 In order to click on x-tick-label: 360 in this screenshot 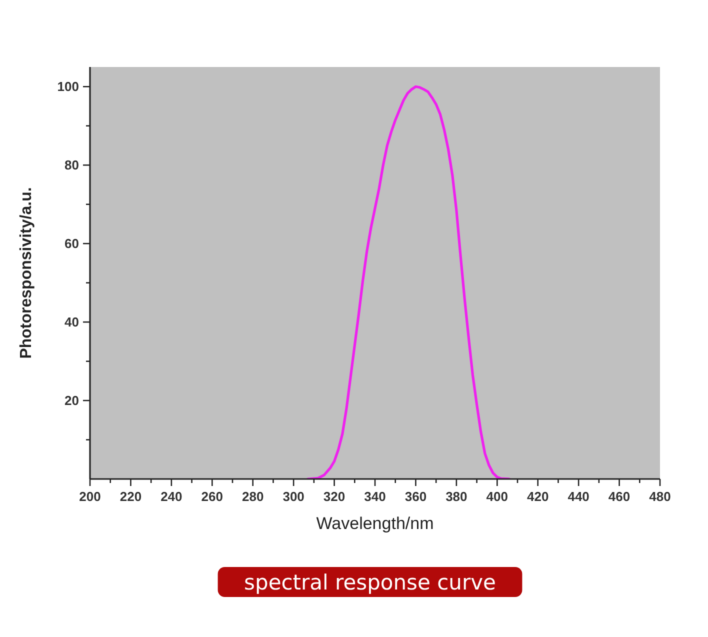, I will do `click(415, 496)`.